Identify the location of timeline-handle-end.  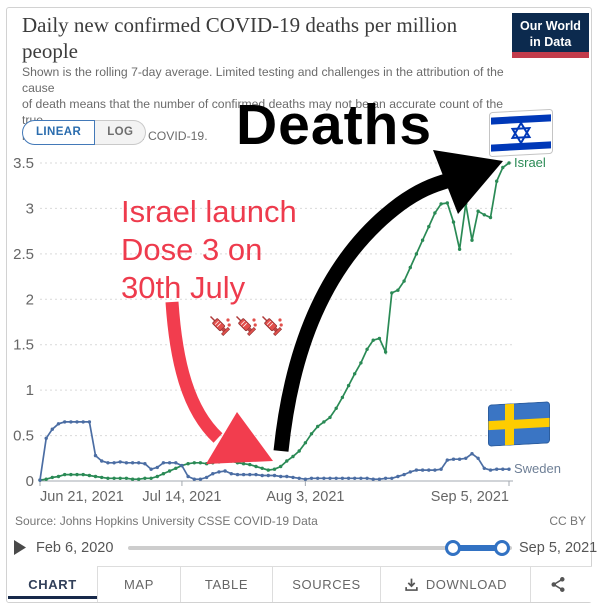
(502, 548).